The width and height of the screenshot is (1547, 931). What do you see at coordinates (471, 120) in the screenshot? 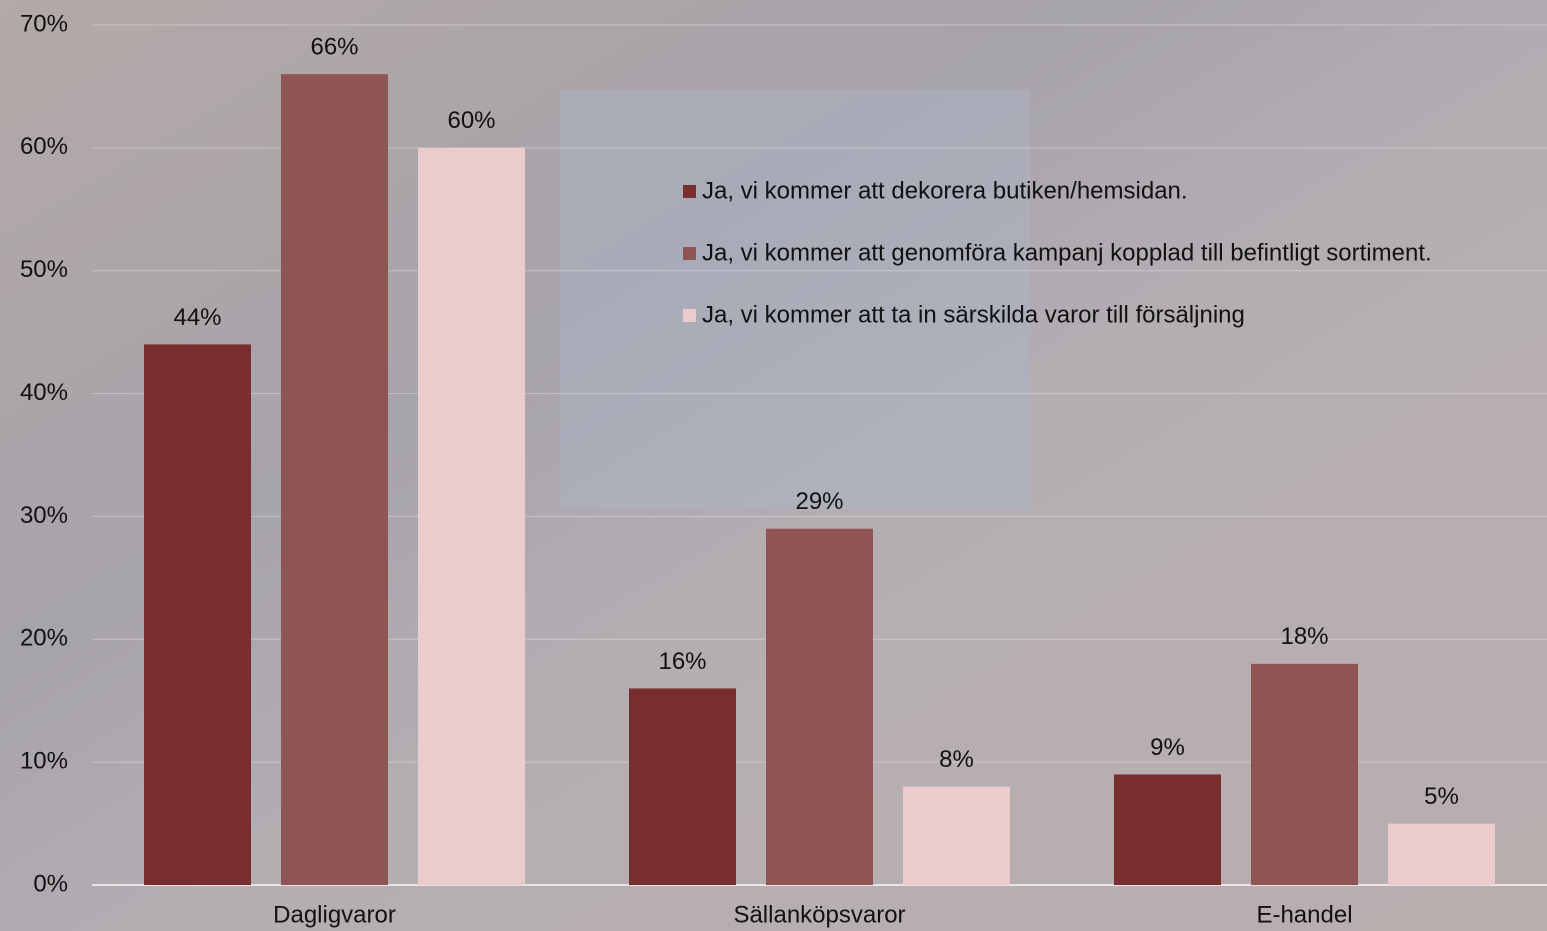
I see `data-label: 60%` at bounding box center [471, 120].